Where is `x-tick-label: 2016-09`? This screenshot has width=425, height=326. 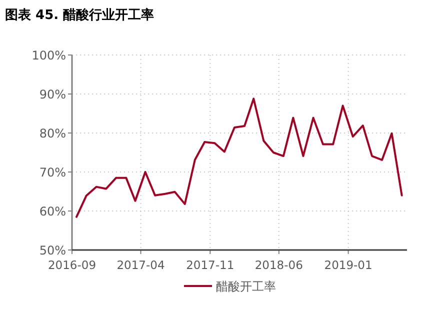 x-tick-label: 2016-09 is located at coordinates (72, 265).